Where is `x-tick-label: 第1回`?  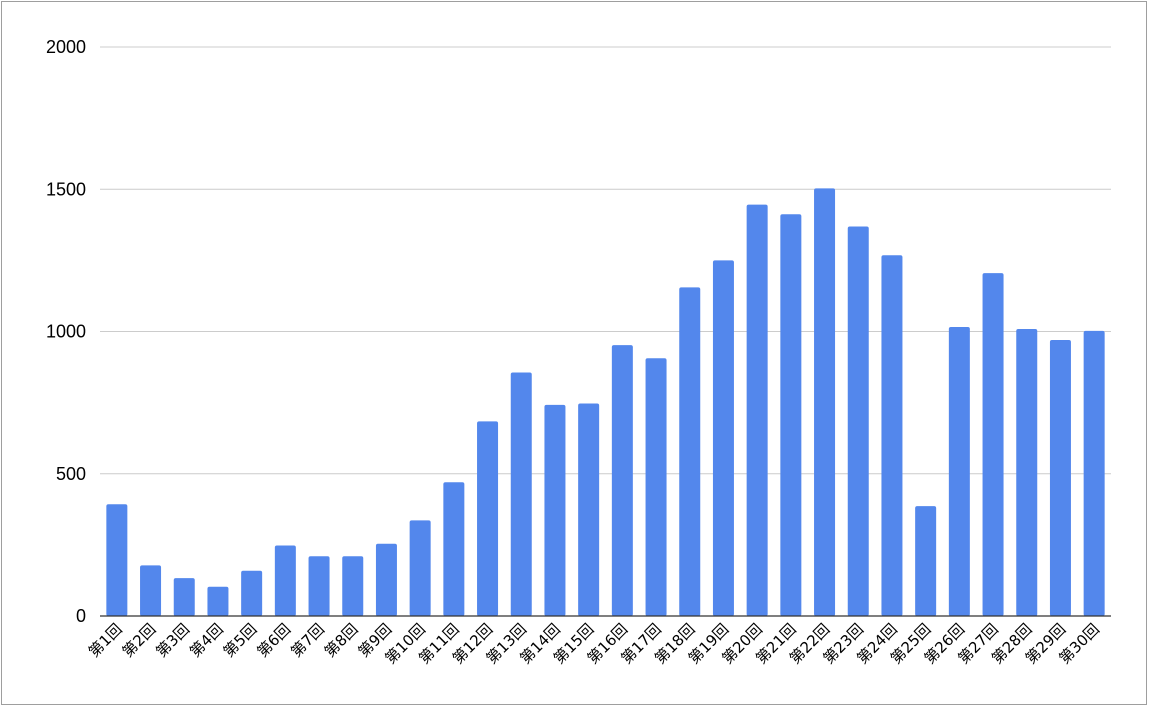
x-tick-label: 第1回 is located at coordinates (105, 640).